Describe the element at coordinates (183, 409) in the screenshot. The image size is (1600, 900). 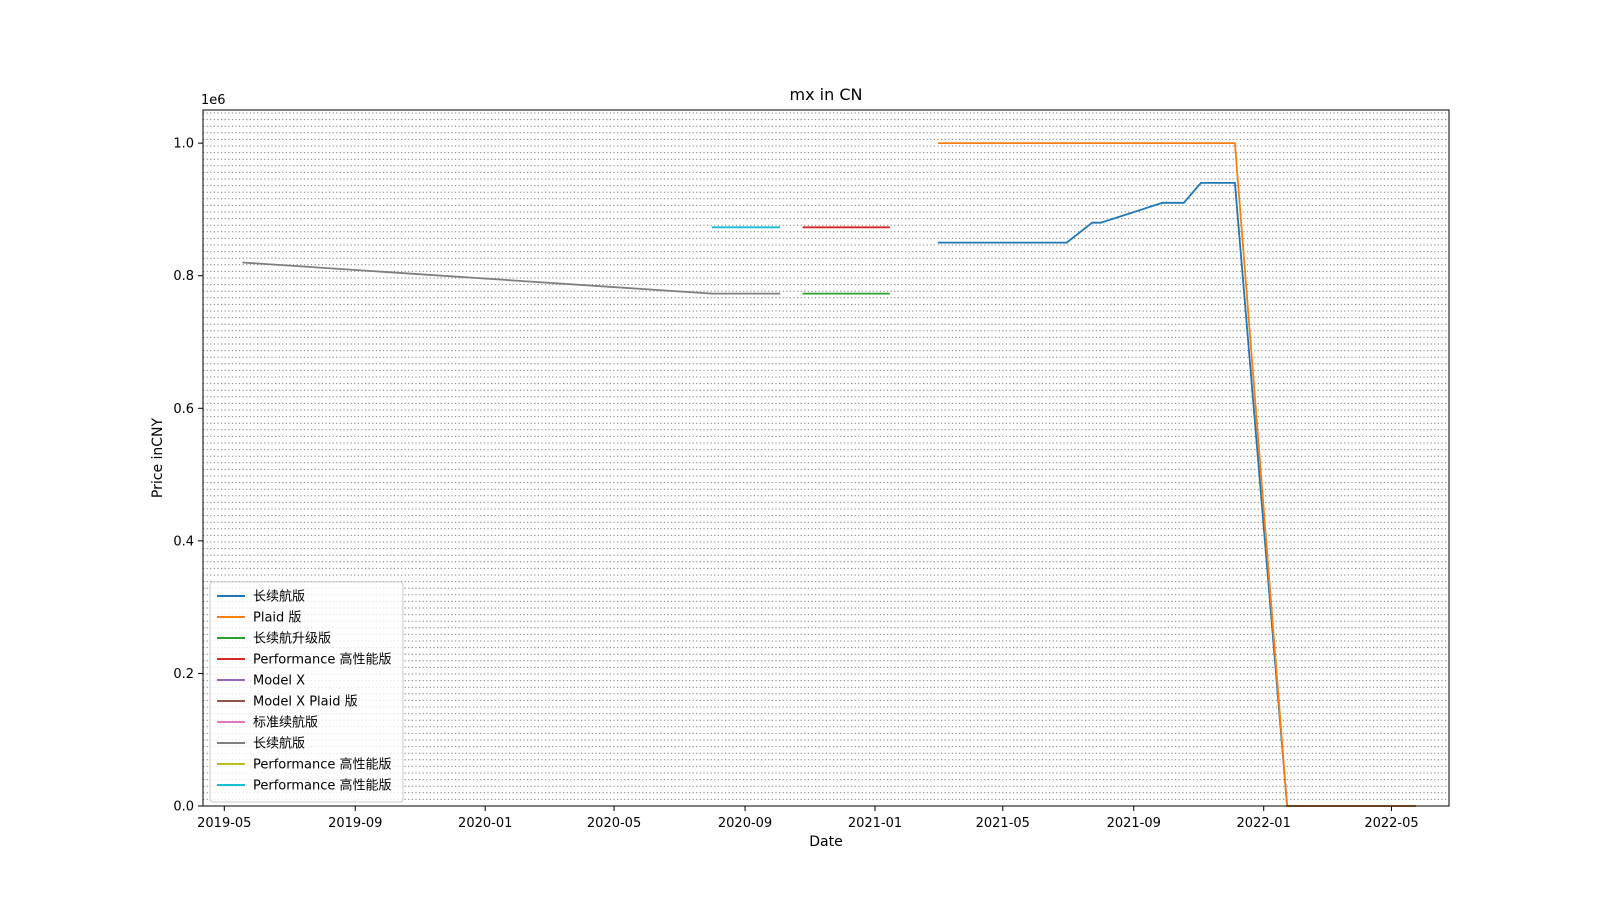
I see `y-tick-label: 0.6` at that location.